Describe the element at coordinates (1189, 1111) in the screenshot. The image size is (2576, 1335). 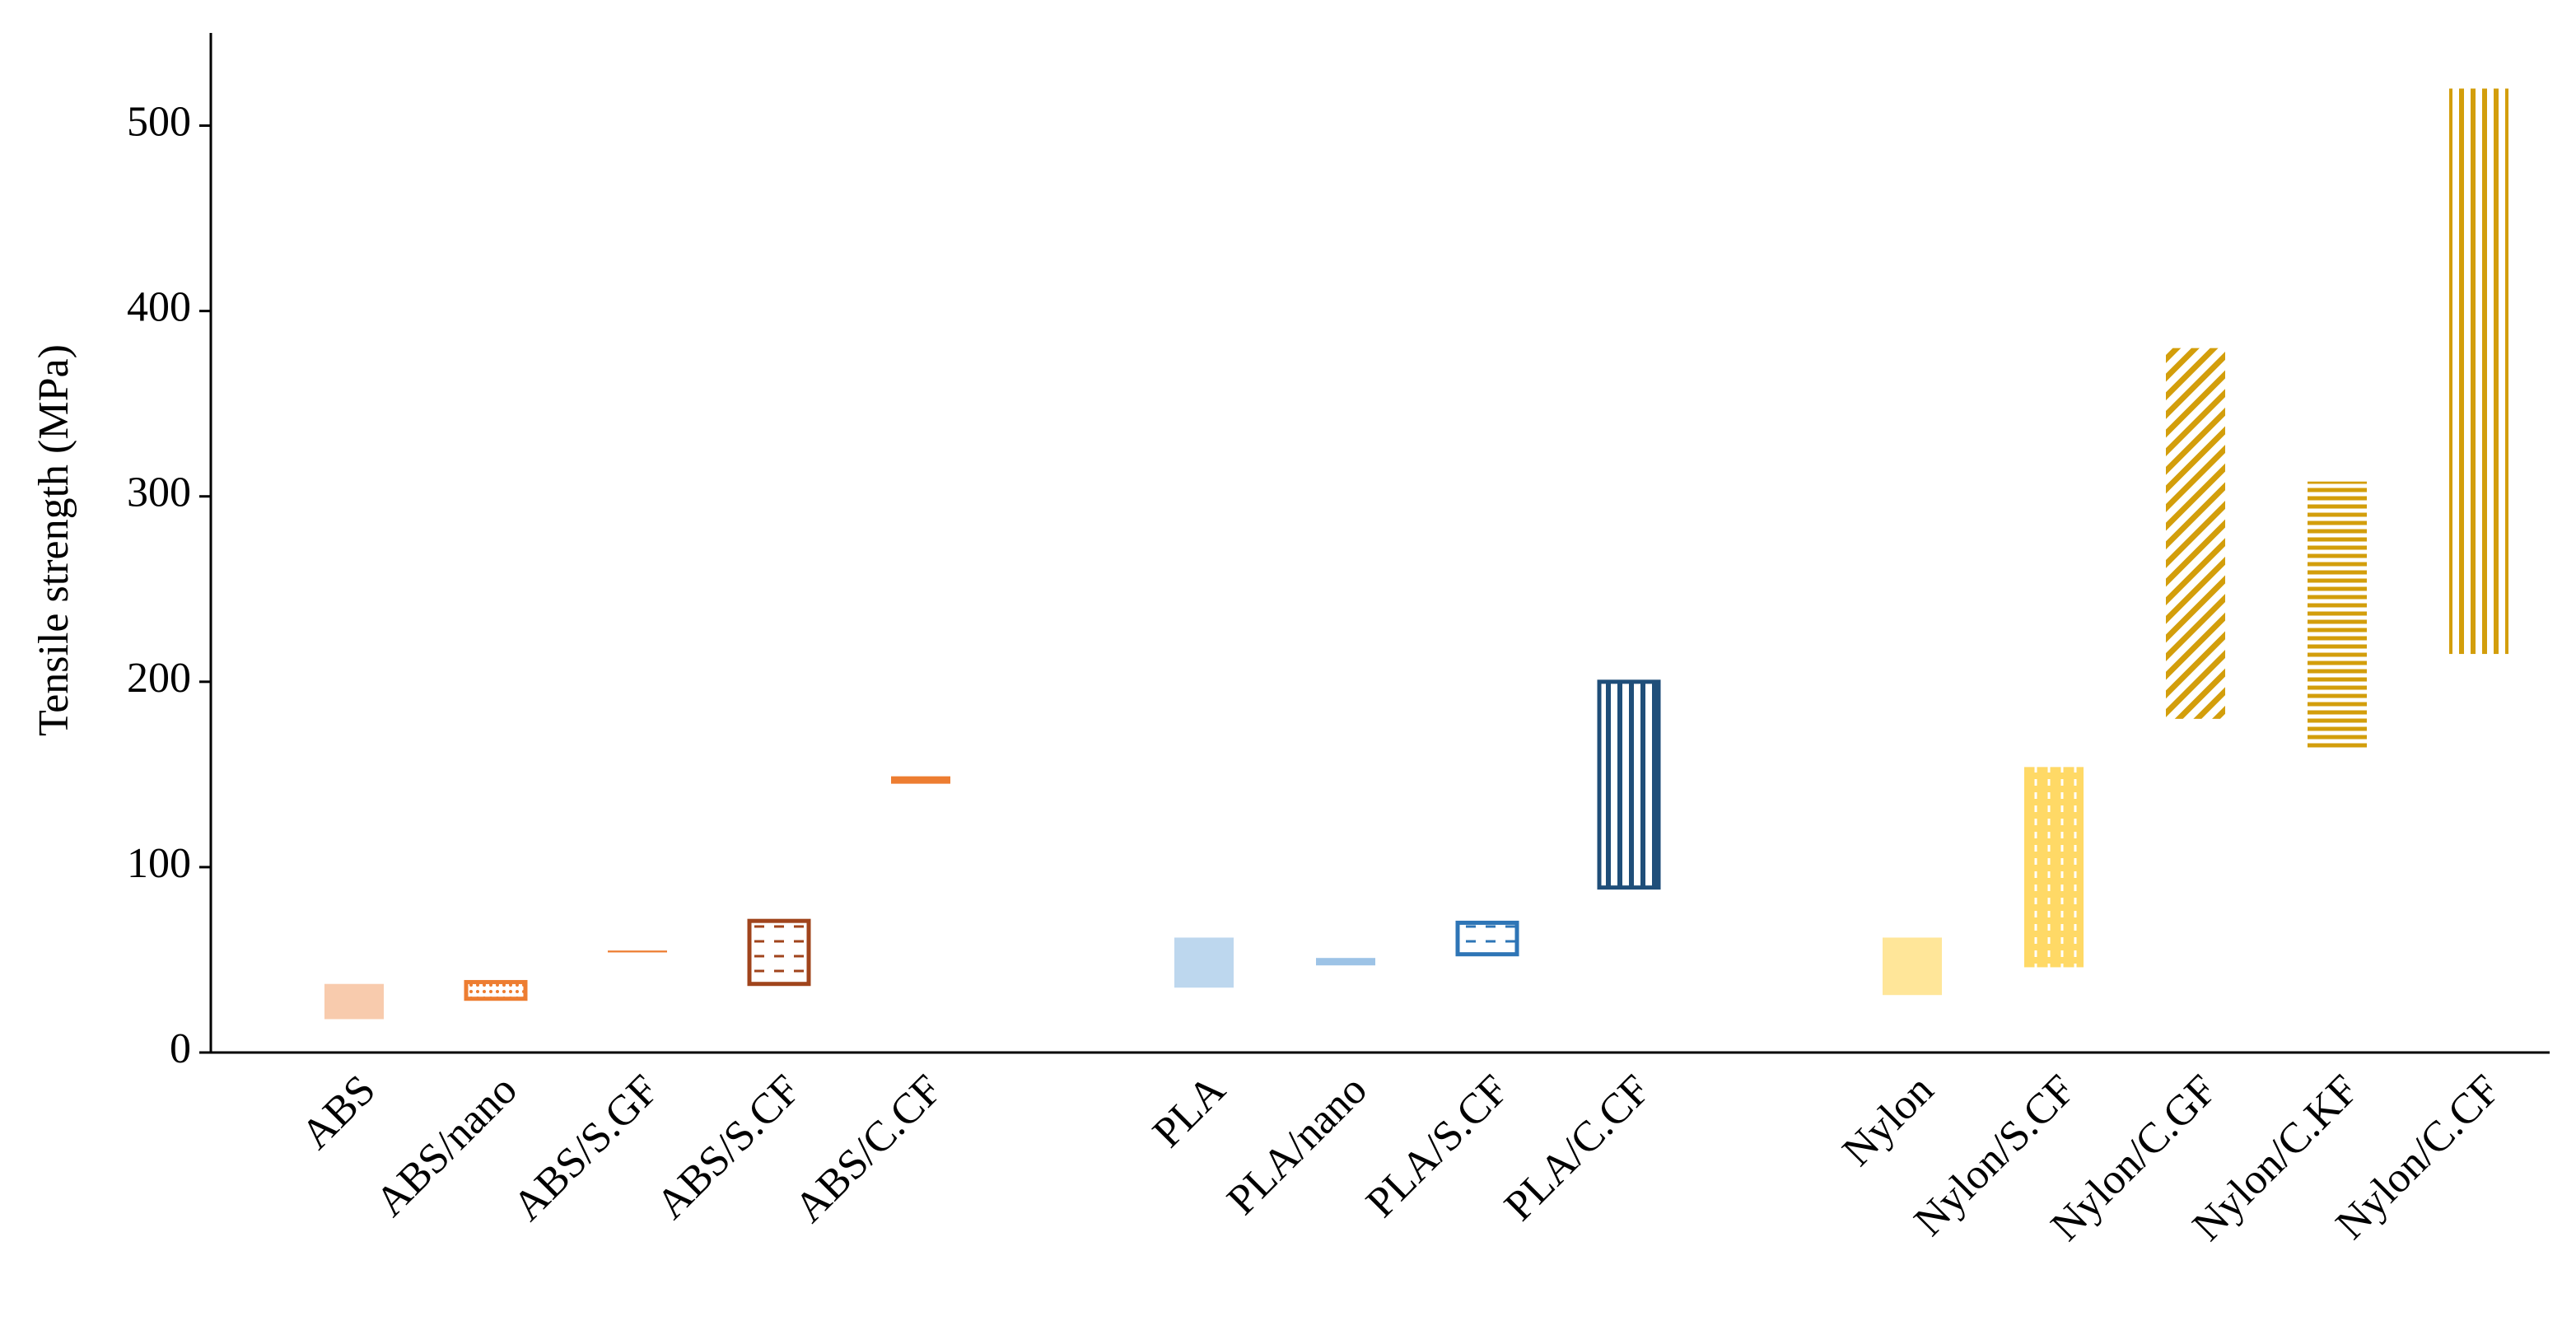
I see `x-tick-label: PLA` at that location.